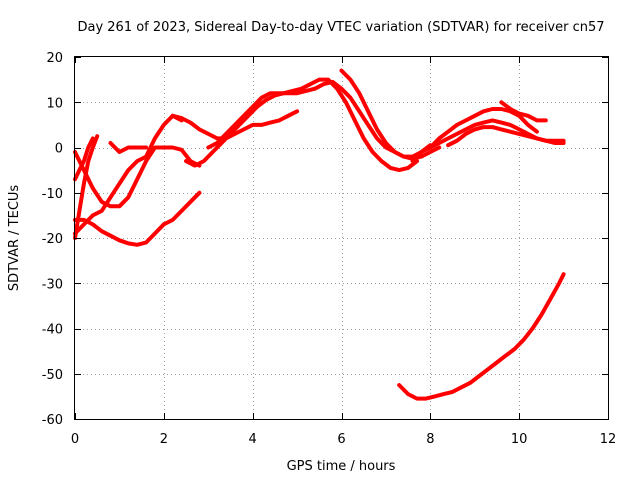 The width and height of the screenshot is (640, 480). Describe the element at coordinates (52, 420) in the screenshot. I see `y-tick-label: -60` at that location.